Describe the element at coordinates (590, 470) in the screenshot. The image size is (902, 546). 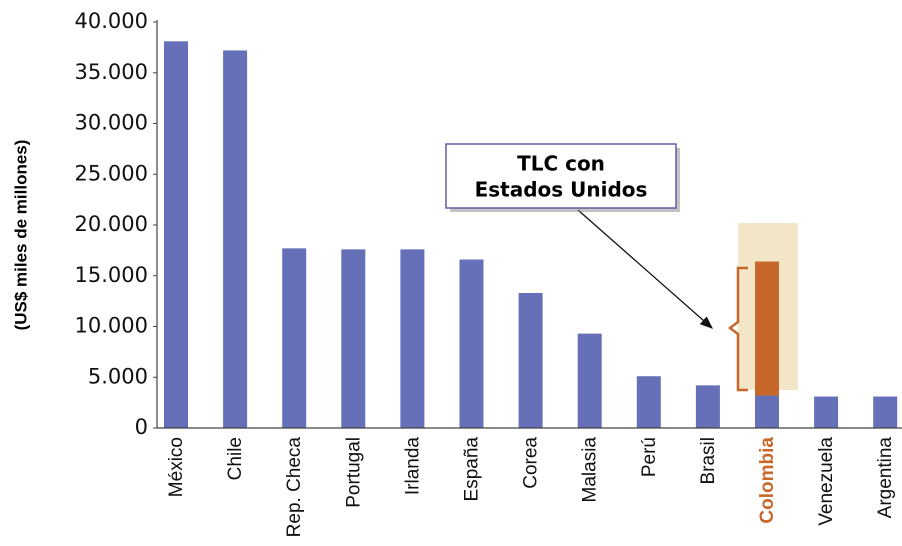
I see `x-tick-label: Malasia` at that location.